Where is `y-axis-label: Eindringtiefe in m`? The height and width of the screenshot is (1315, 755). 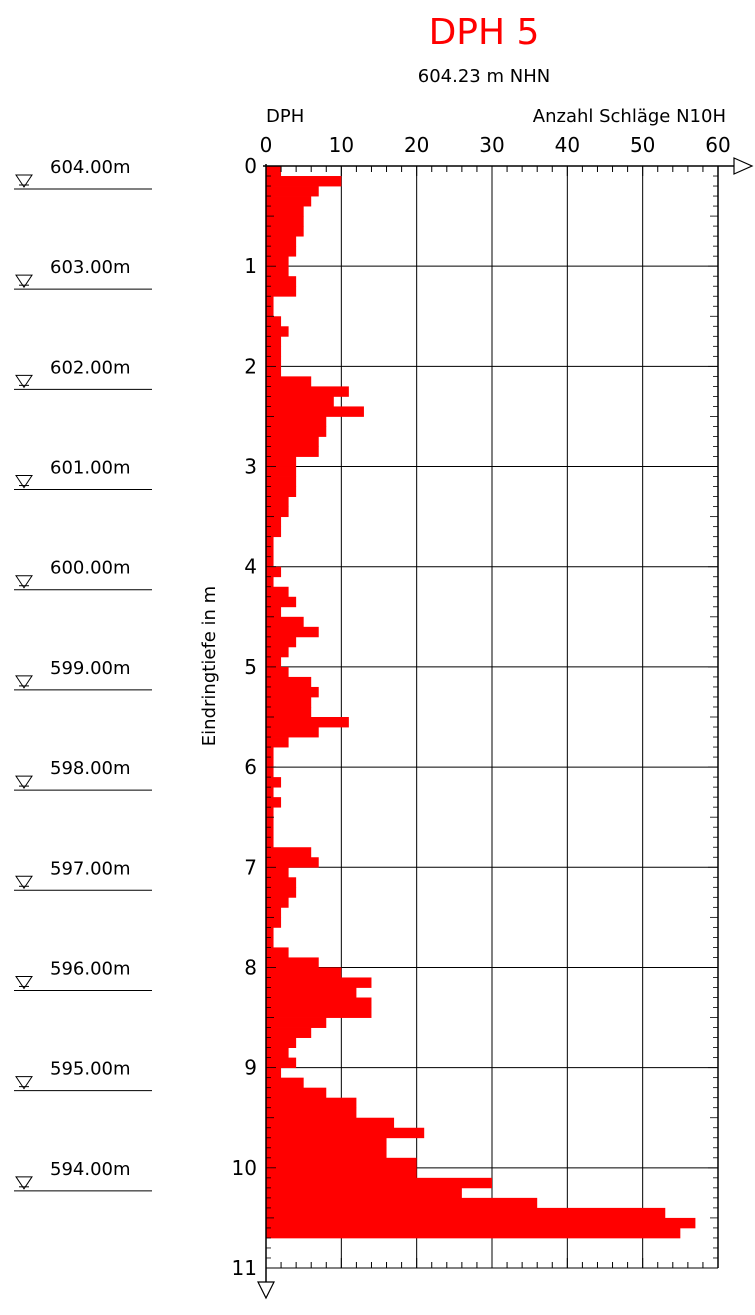
y-axis-label: Eindringtiefe in m is located at coordinates (209, 666).